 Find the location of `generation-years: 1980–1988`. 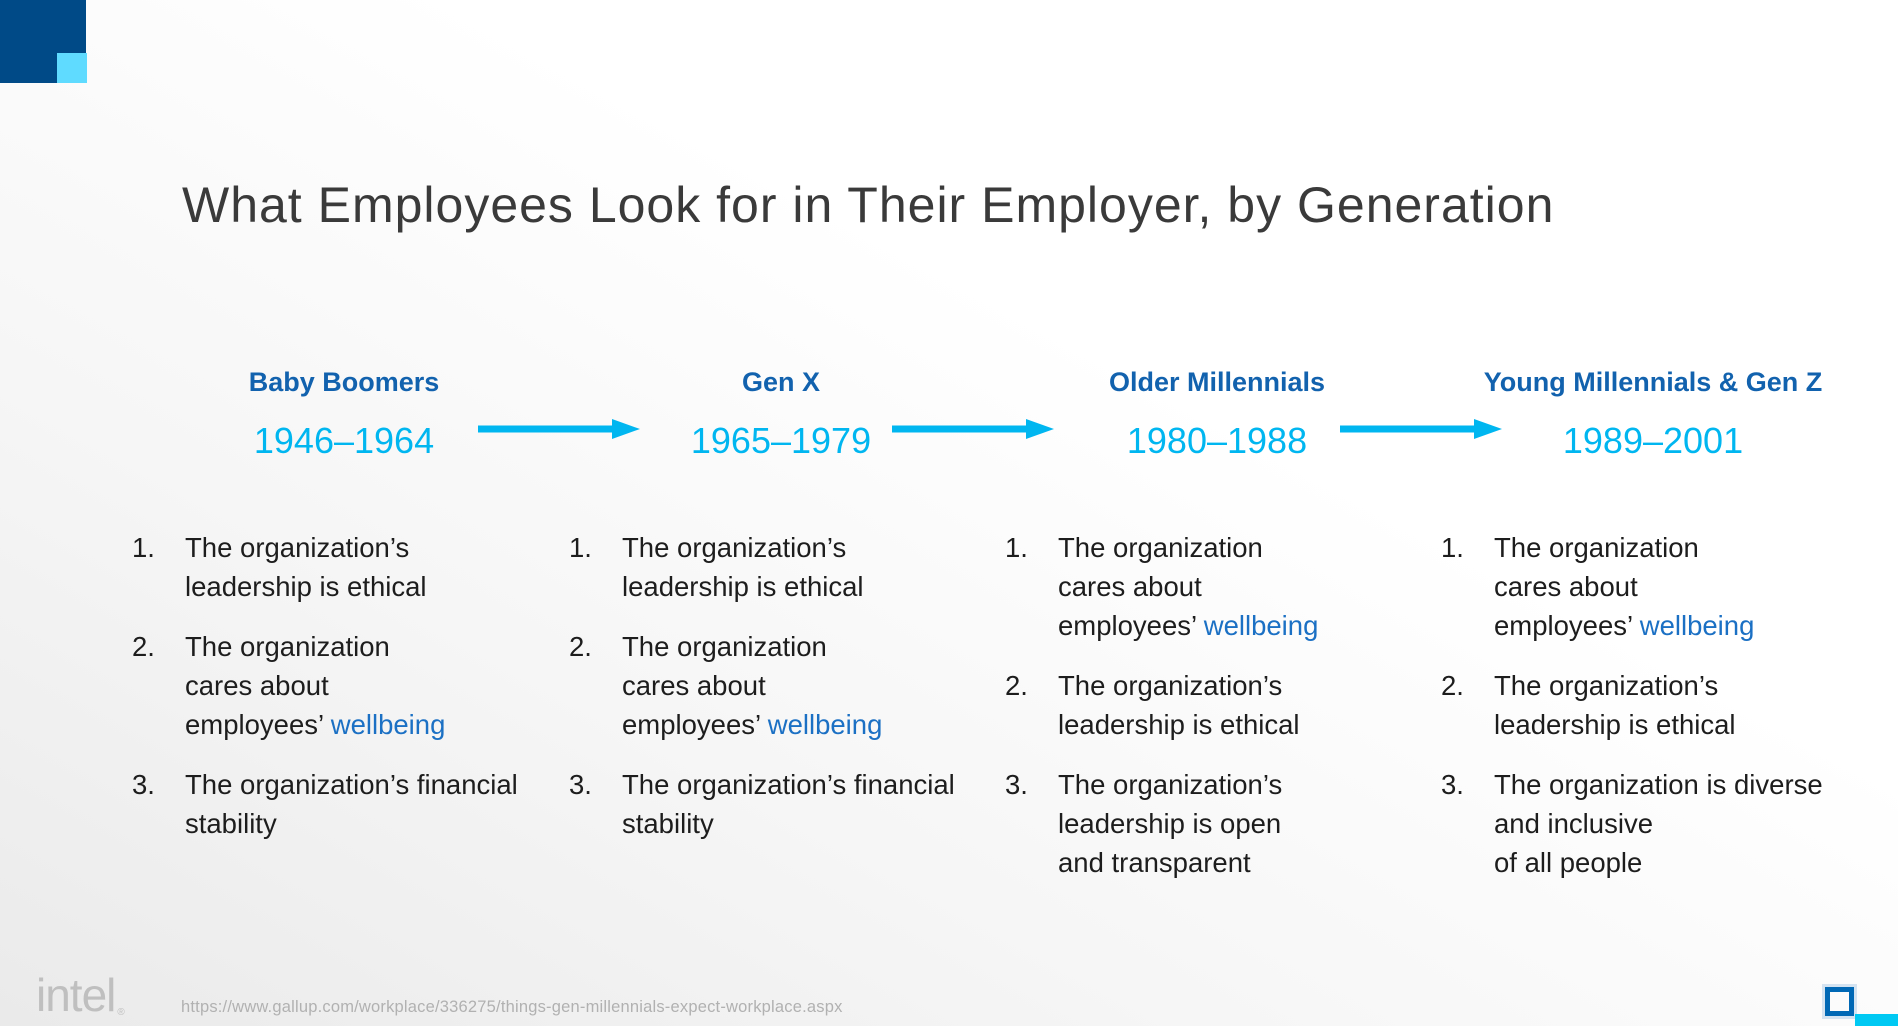

generation-years: 1980–1988 is located at coordinates (1217, 440).